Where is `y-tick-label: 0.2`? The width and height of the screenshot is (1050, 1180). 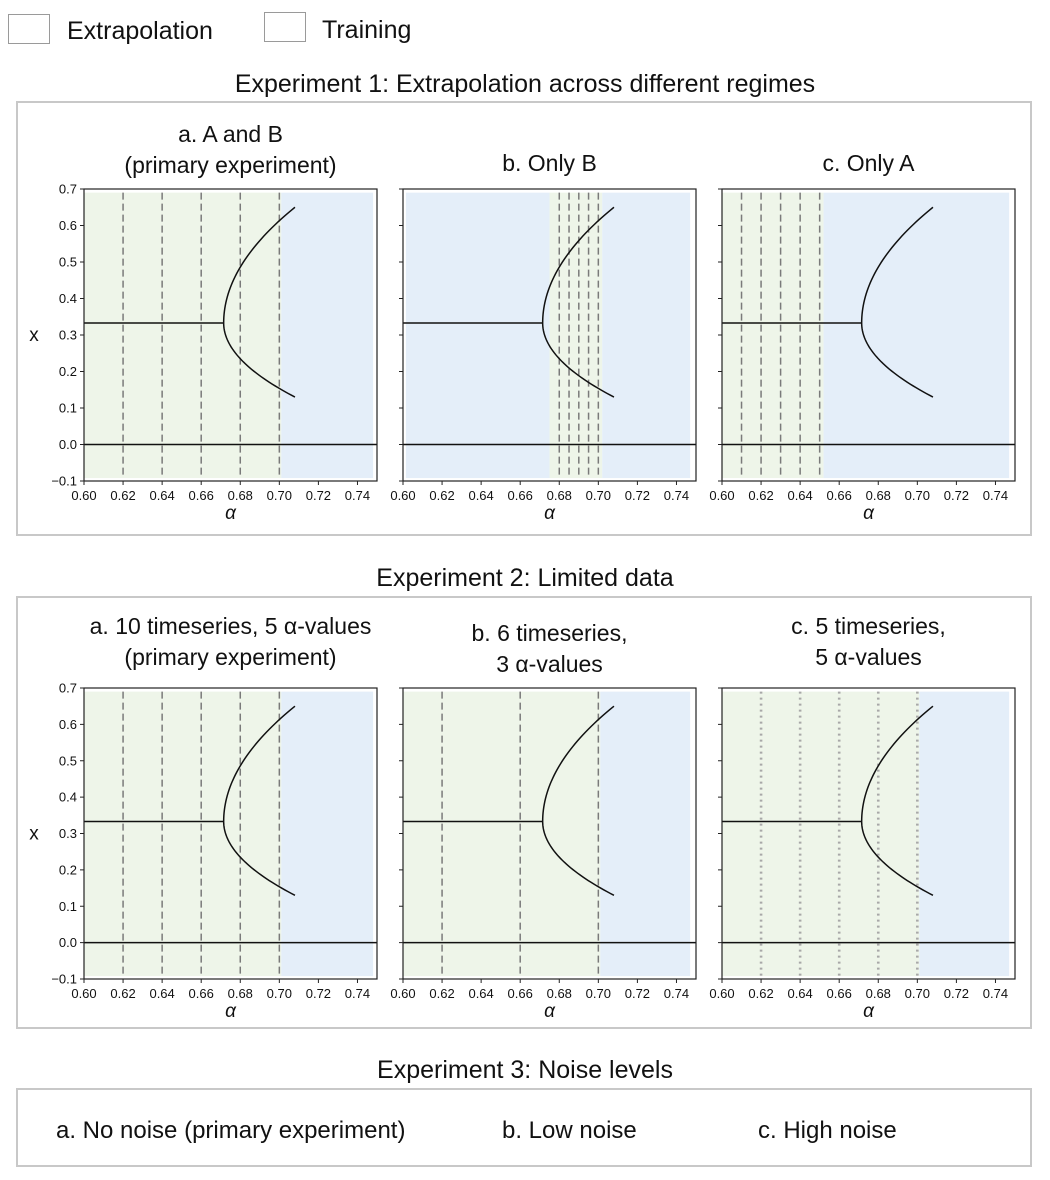
y-tick-label: 0.2 is located at coordinates (68, 869).